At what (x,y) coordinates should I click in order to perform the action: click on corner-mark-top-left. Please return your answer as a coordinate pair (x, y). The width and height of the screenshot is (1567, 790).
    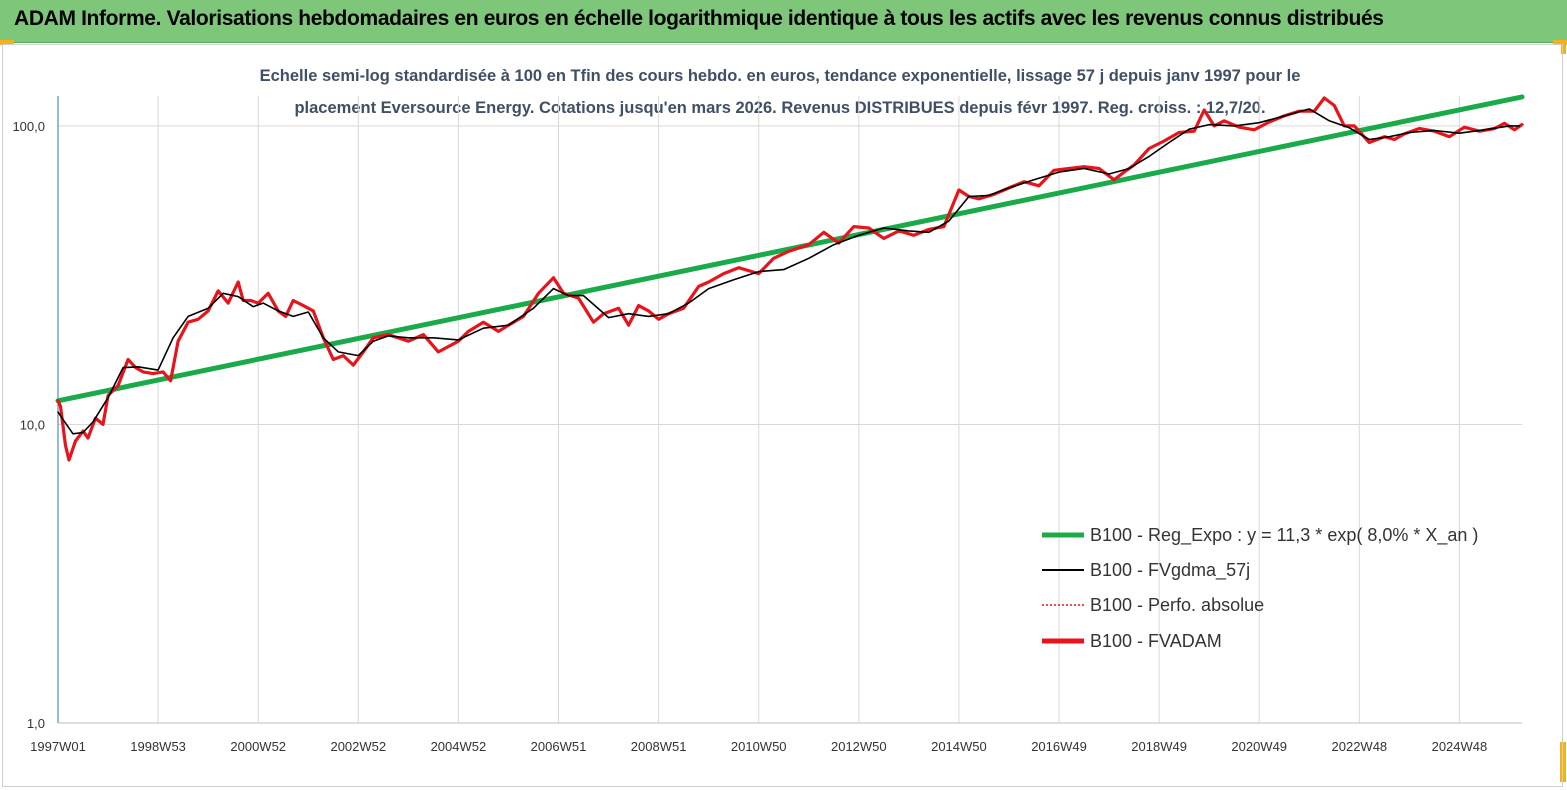
    Looking at the image, I should click on (7, 42).